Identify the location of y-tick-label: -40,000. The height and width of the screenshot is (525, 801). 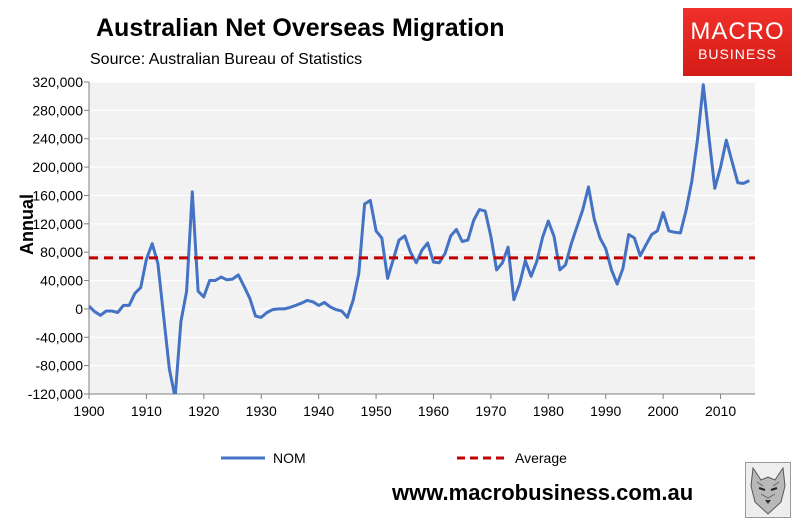
(60, 337).